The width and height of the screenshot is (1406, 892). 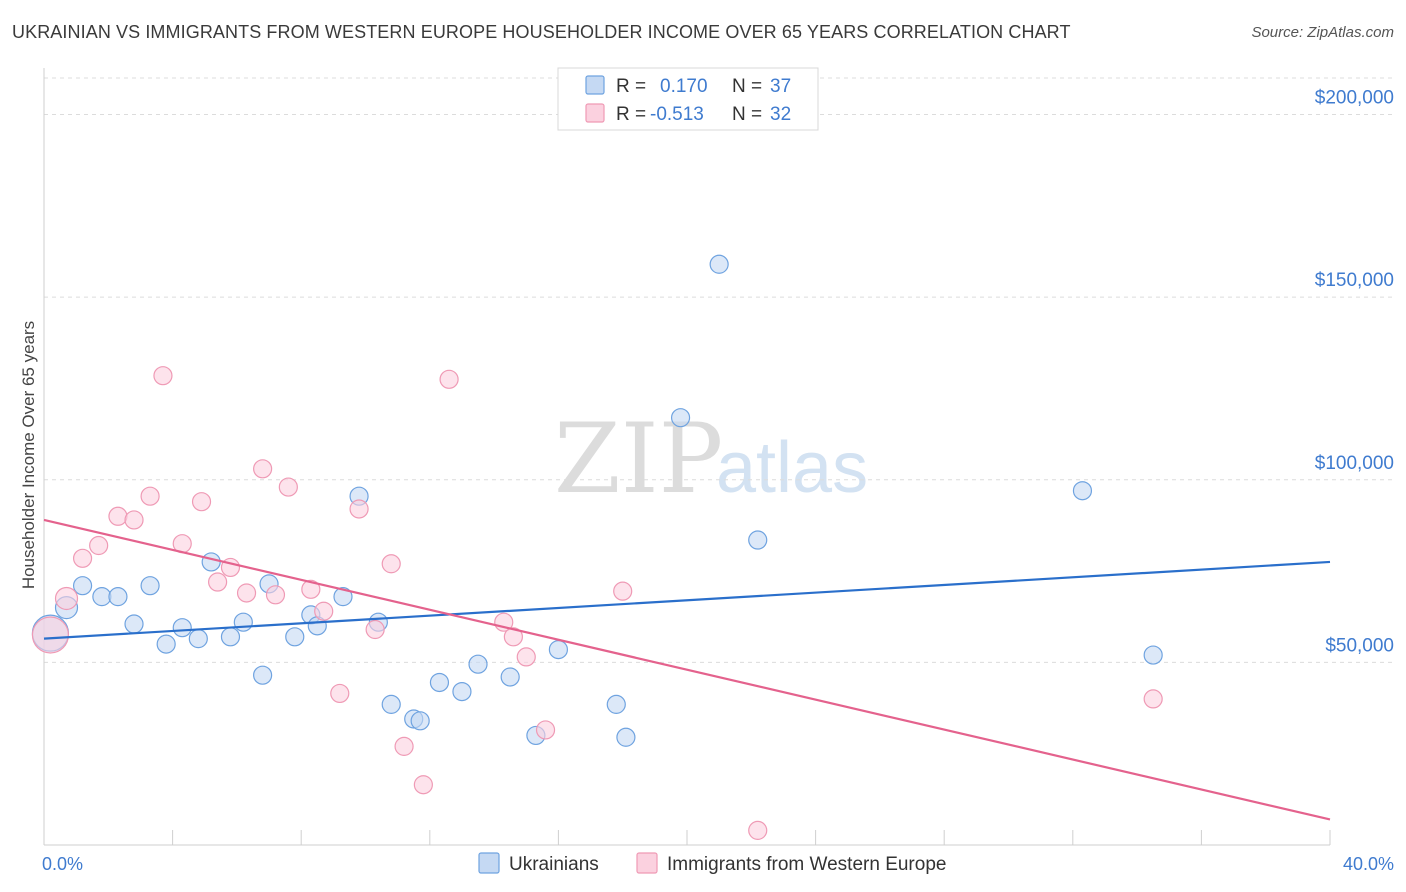 I want to click on series-legend-swatch-western-europe, so click(x=647, y=863).